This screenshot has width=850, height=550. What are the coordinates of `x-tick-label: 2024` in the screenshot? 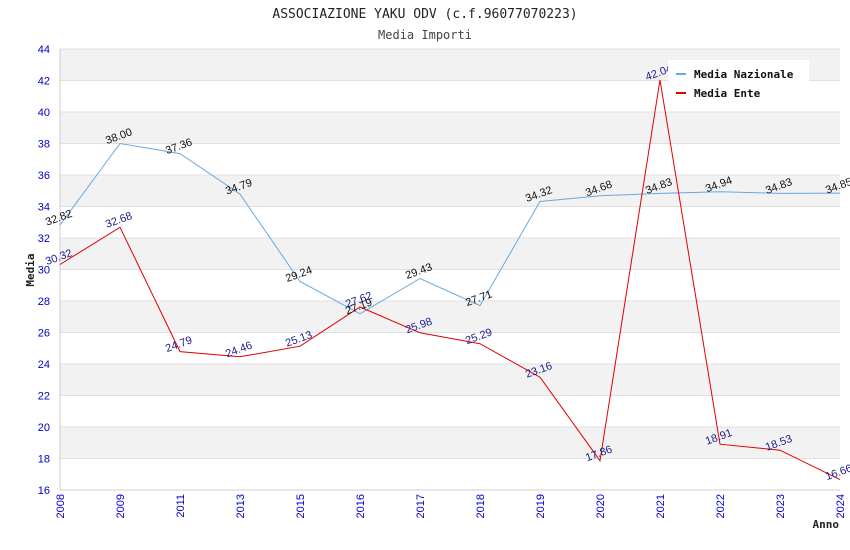 It's located at (841, 506).